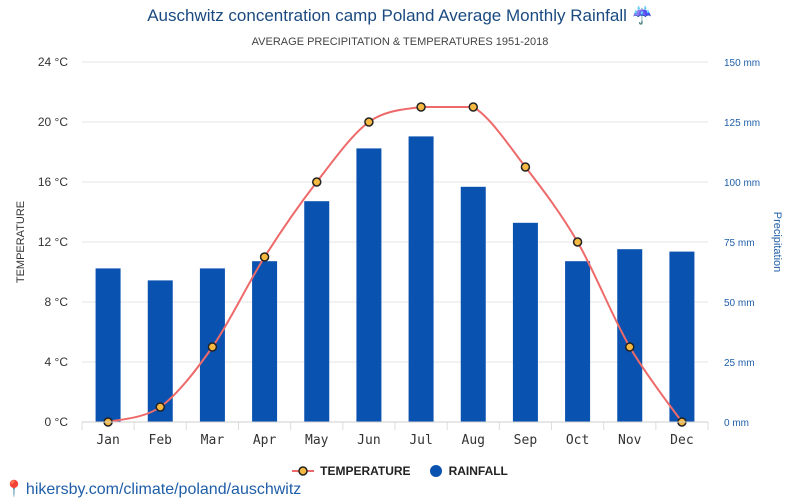 Image resolution: width=800 pixels, height=500 pixels. What do you see at coordinates (742, 63) in the screenshot?
I see `right-tick-label: 150 mm` at bounding box center [742, 63].